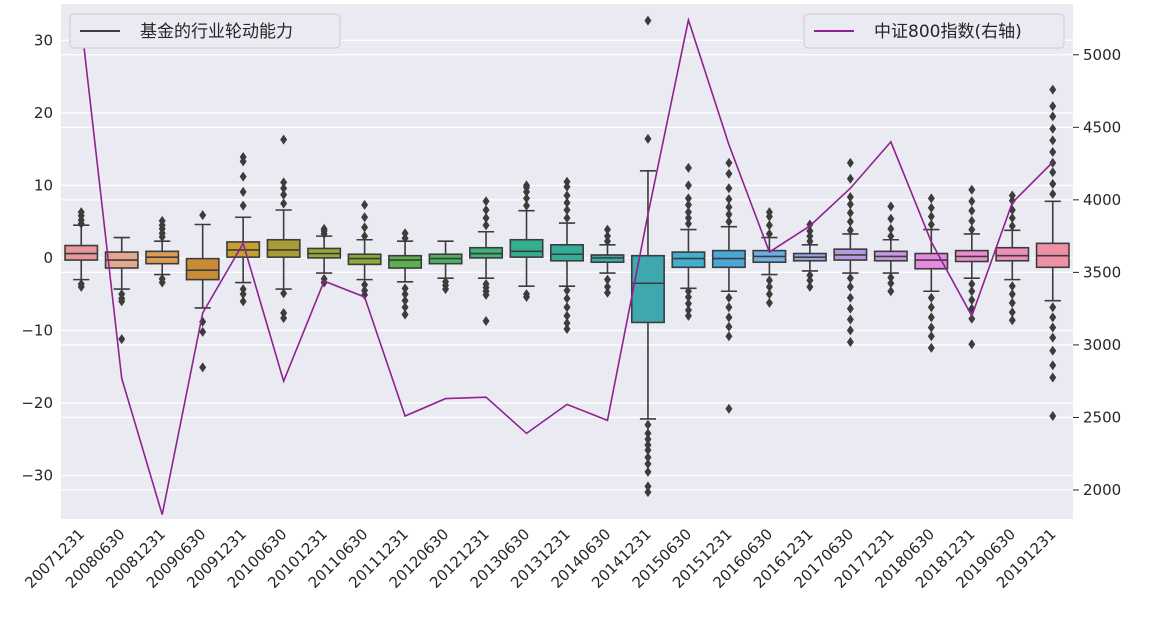  Describe the element at coordinates (205, 31) in the screenshot. I see `legend-left: 基金的行业轮动能力` at that location.